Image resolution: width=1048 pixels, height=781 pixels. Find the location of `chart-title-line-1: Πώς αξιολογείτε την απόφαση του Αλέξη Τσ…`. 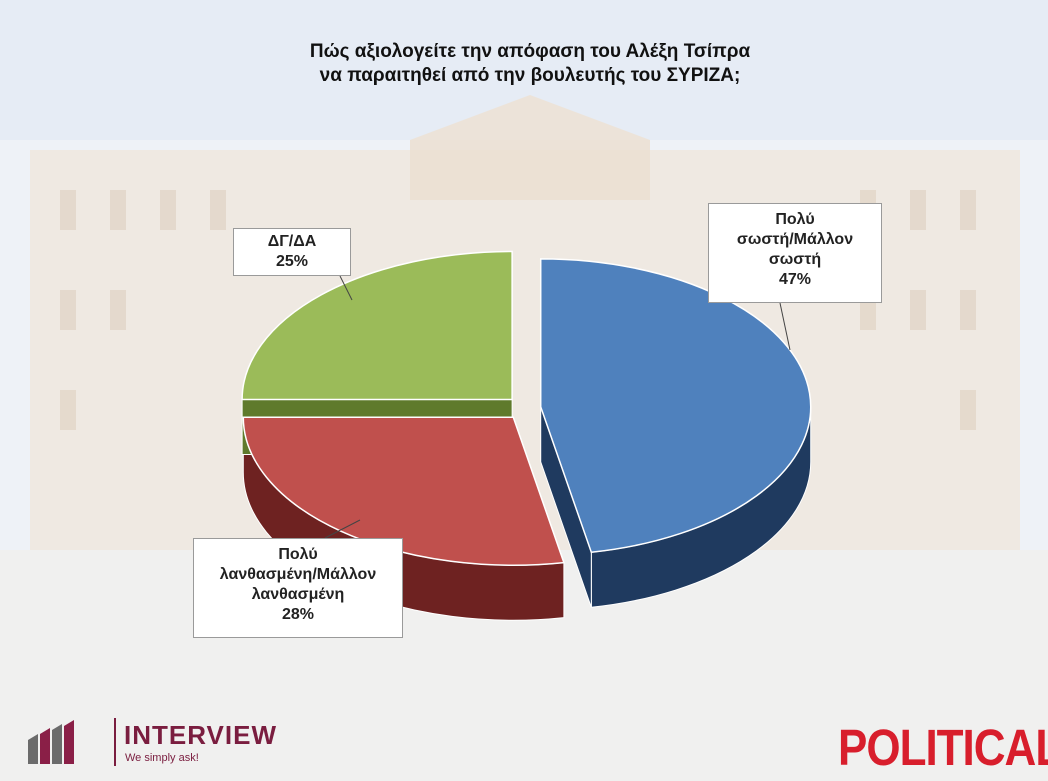

chart-title-line-1: Πώς αξιολογείτε την απόφαση του Αλέξη Τσ… is located at coordinates (530, 51).